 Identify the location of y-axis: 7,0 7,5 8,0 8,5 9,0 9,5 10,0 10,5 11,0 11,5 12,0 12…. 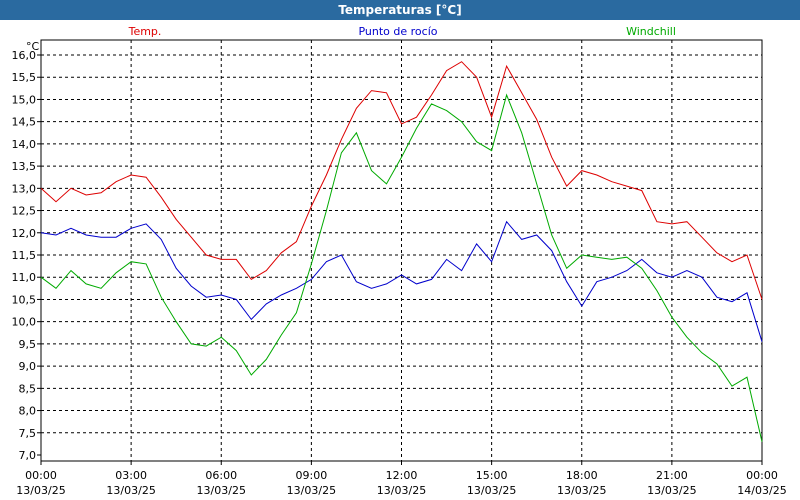
(26, 255).